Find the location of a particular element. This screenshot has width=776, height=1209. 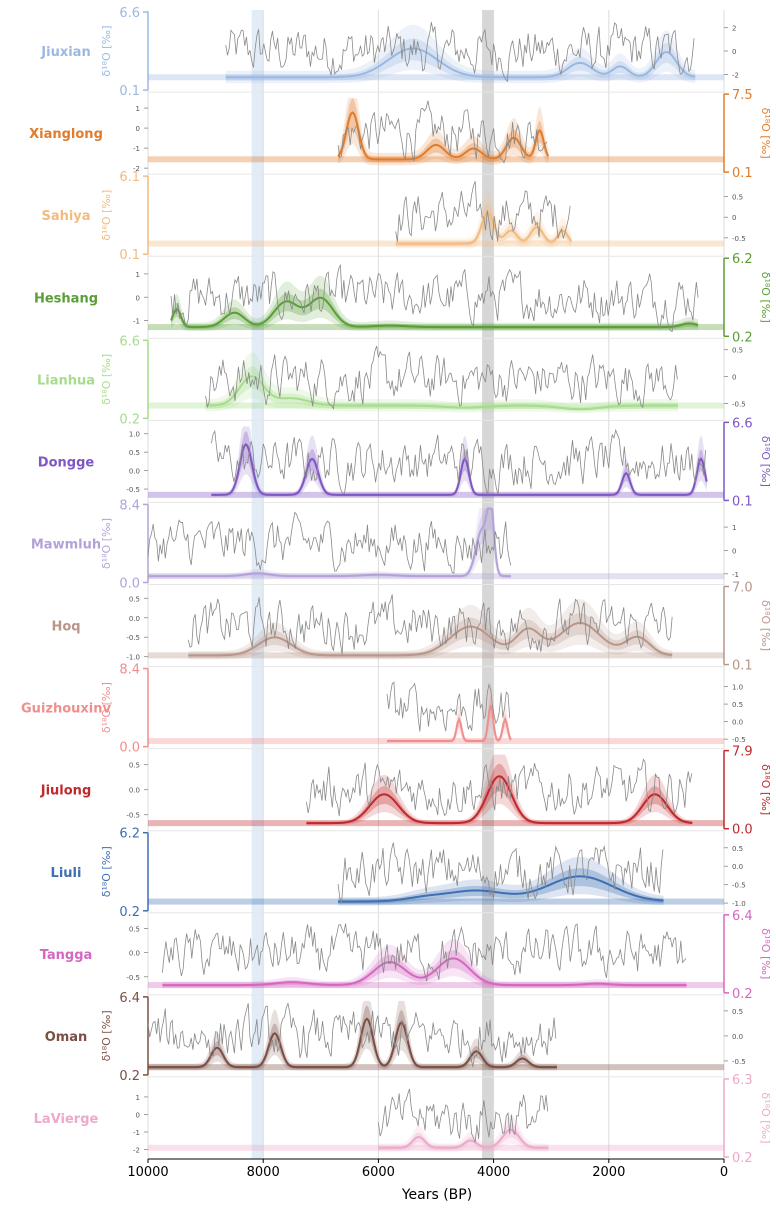

record-label: Guizhouxinv is located at coordinates (66, 709).